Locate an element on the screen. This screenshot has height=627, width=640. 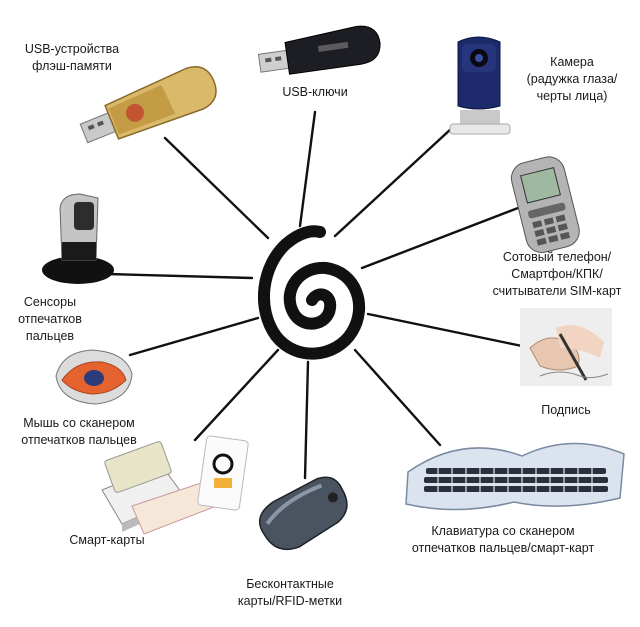
smart-card-reader-icon is located at coordinates (175, 485).